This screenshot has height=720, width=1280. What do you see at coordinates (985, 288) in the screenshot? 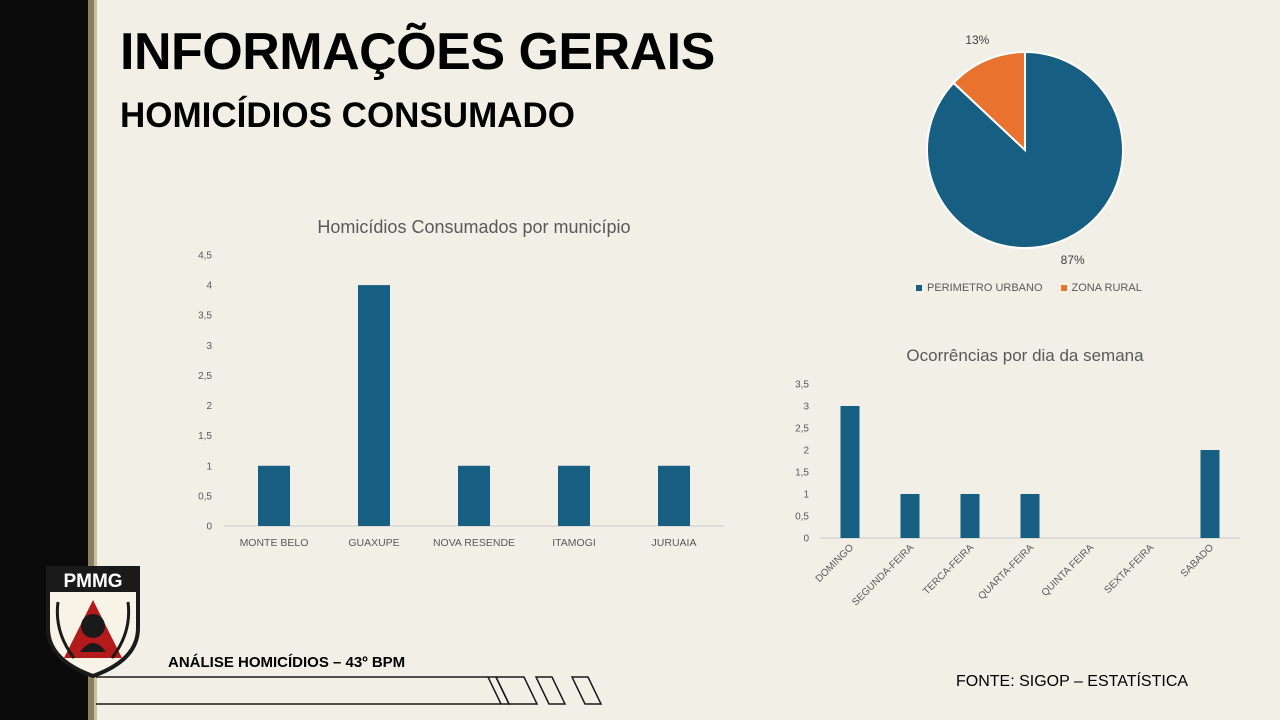
I see `legend-label-urbano: PERIMETRO URBANO` at bounding box center [985, 288].